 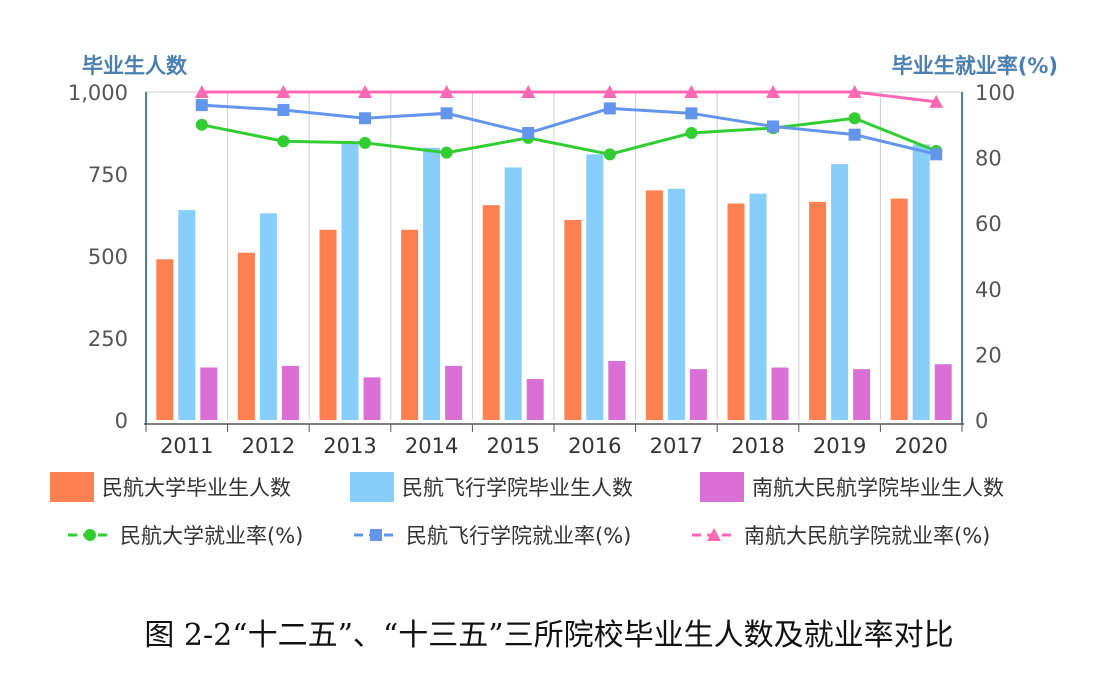 I want to click on left-axis-title: 毕业生人数, so click(x=135, y=66).